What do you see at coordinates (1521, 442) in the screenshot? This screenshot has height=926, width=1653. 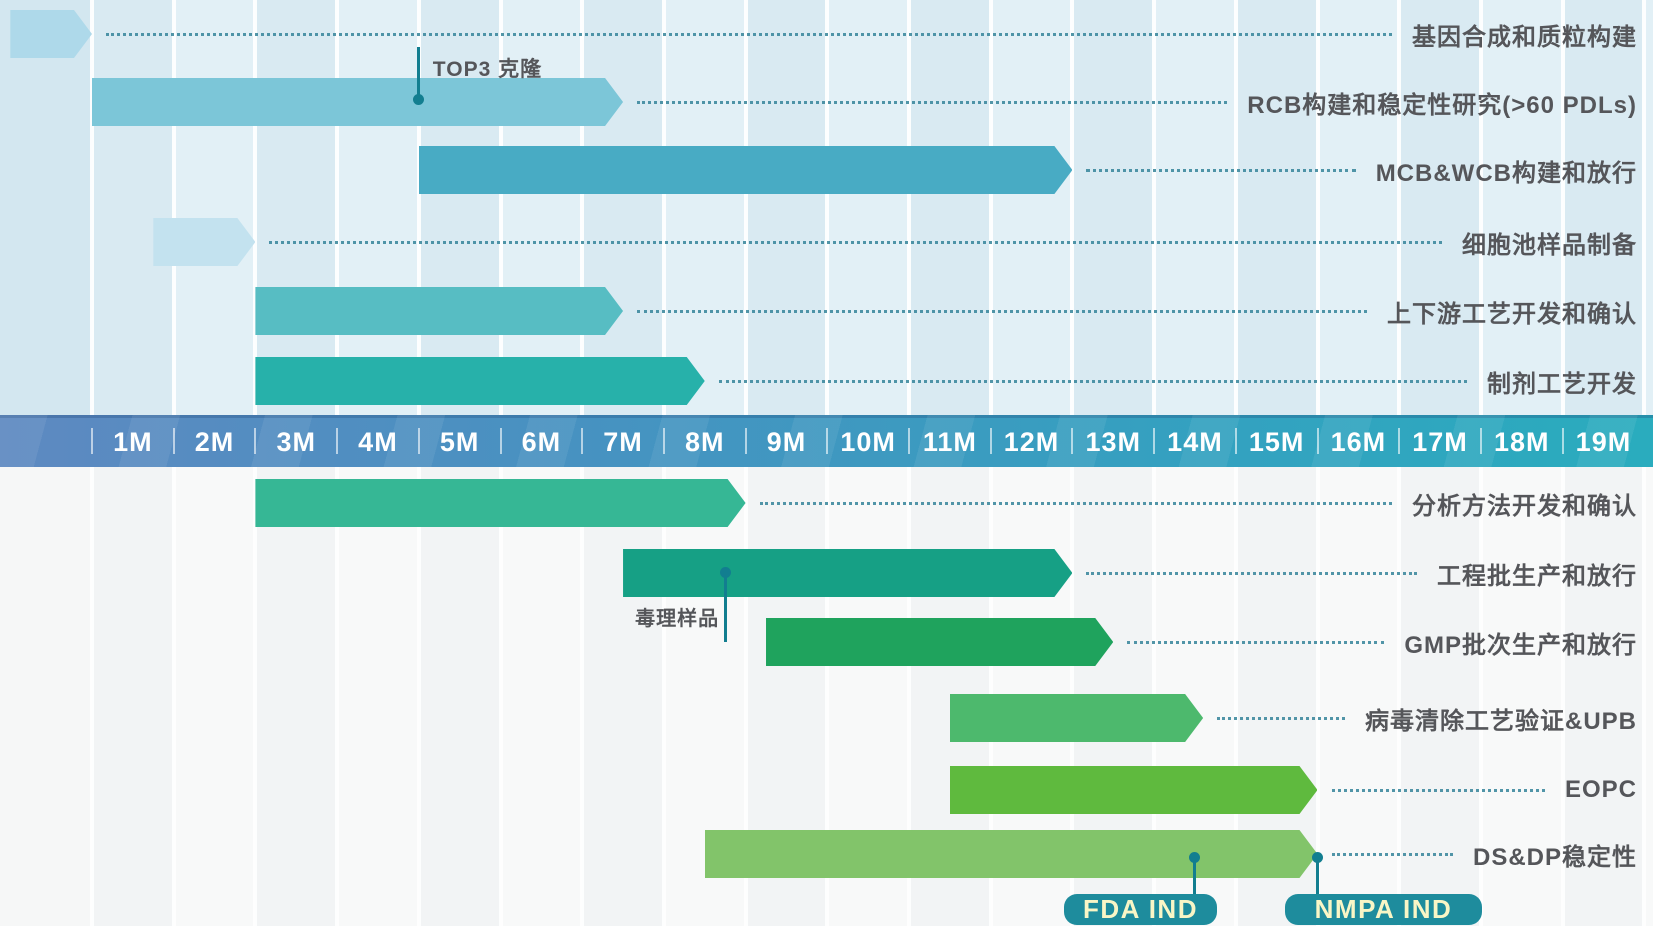 I see `axis-tick-label: 18M` at bounding box center [1521, 442].